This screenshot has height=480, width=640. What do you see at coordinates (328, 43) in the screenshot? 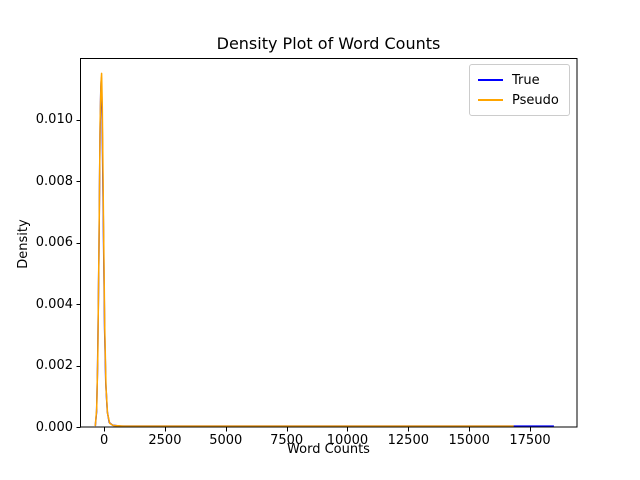
I see `chart-title: Density Plot of Word Counts` at bounding box center [328, 43].